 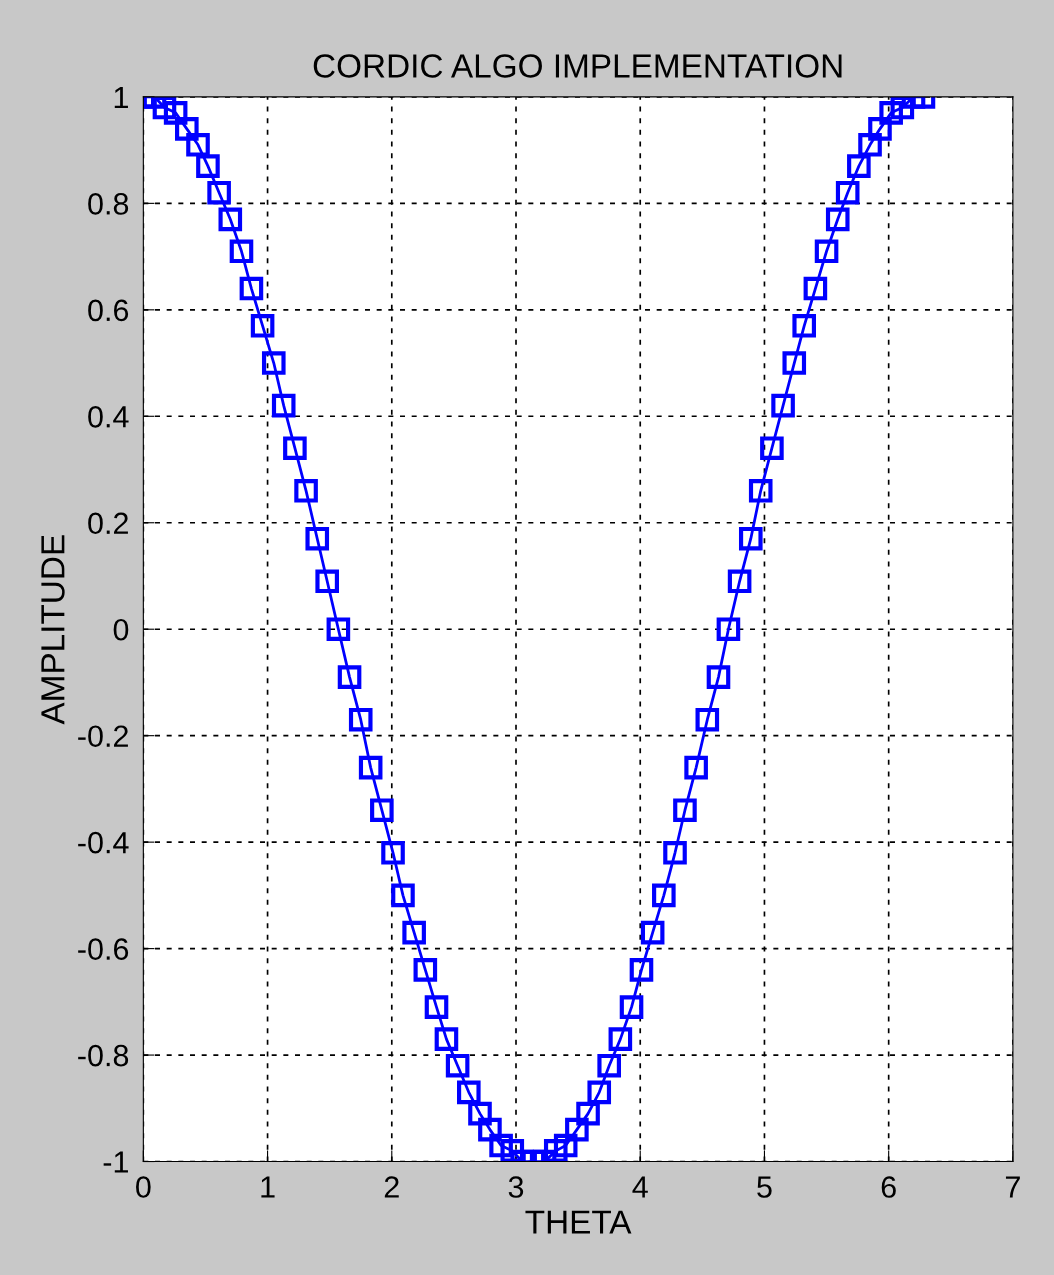 I want to click on y-tick-label: -0.6, so click(x=103, y=949).